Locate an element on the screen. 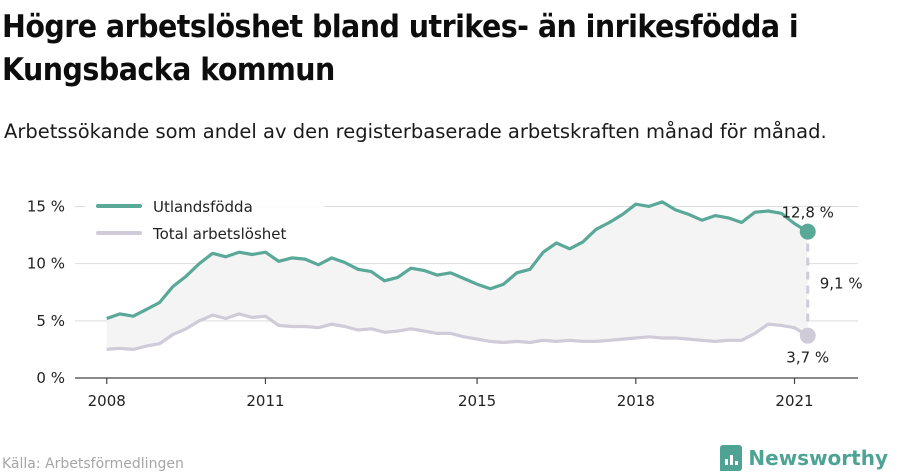  series-line-total is located at coordinates (457, 331).